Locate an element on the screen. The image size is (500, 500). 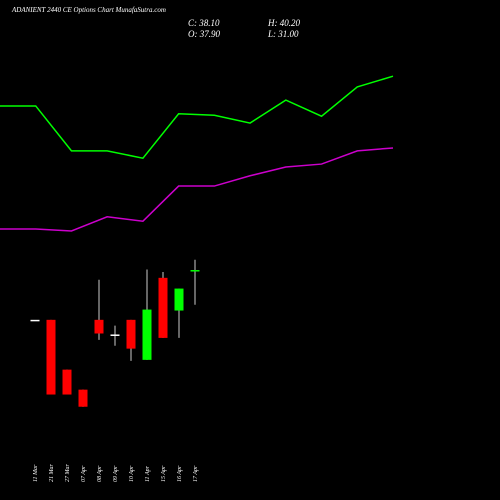
x-tick-label: 09 Apr is located at coordinates (116, 473).